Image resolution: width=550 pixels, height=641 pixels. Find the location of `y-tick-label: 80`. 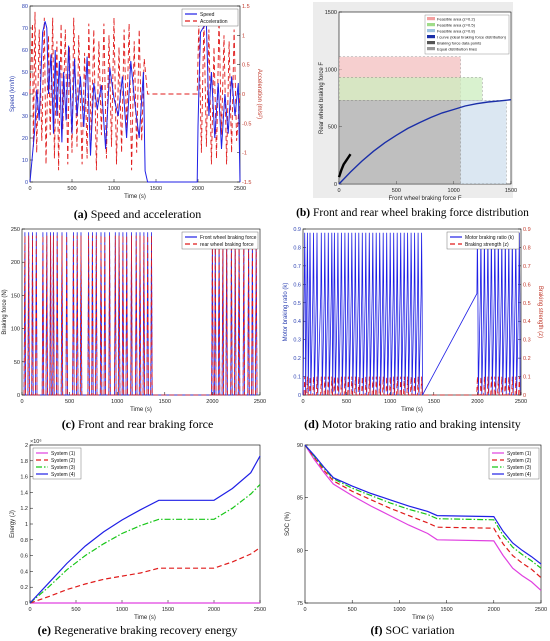

y-tick-label: 80 is located at coordinates (300, 551).